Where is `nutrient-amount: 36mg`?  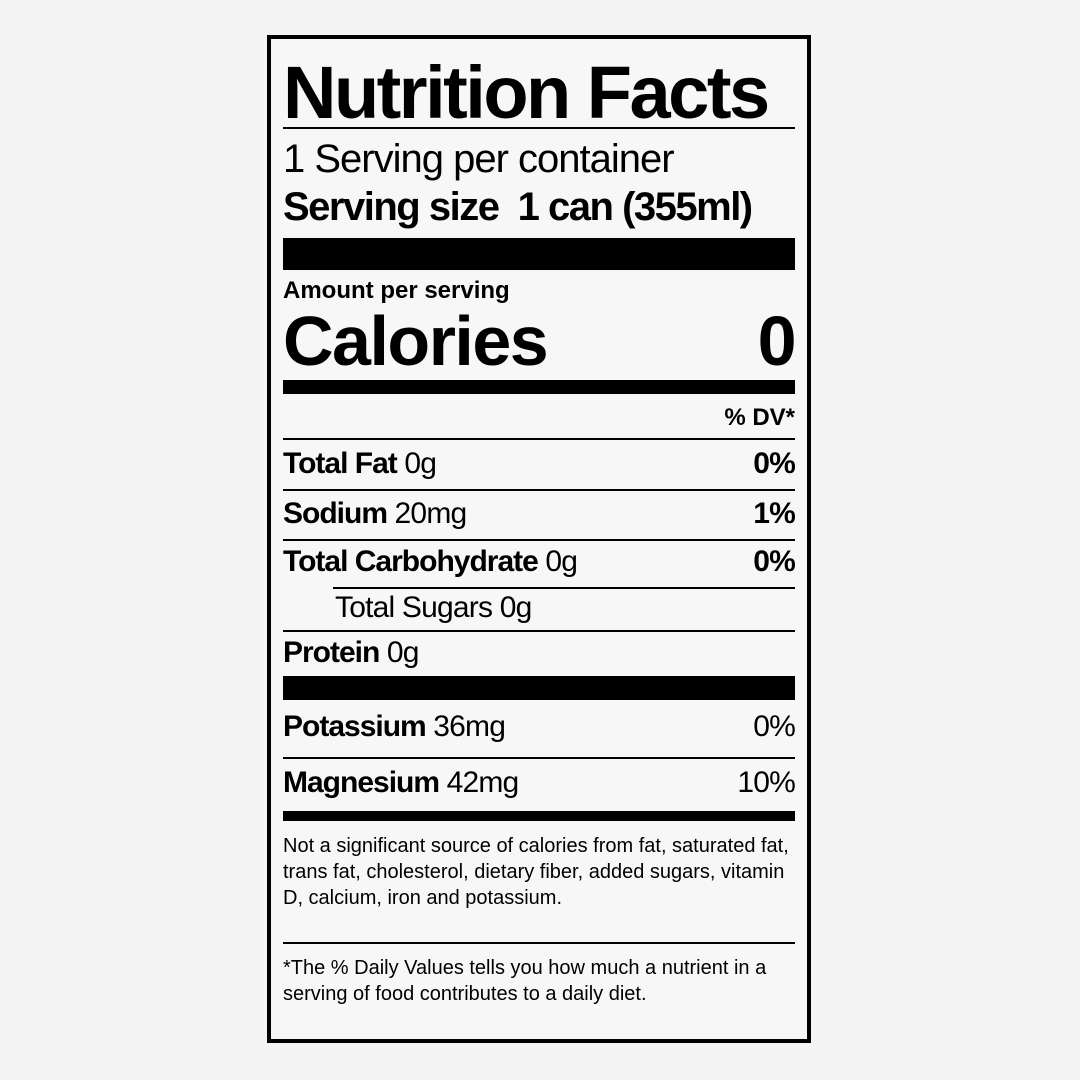 nutrient-amount: 36mg is located at coordinates (469, 726).